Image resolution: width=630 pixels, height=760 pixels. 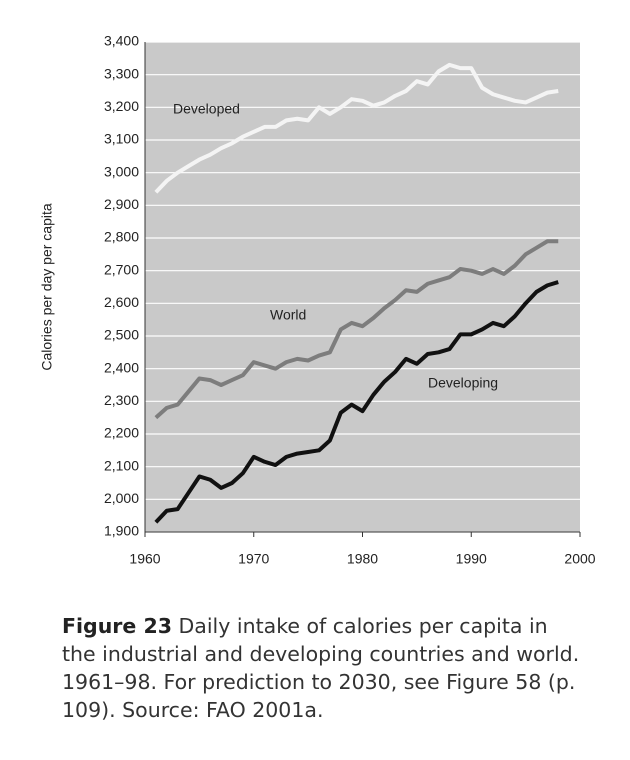 What do you see at coordinates (253, 559) in the screenshot?
I see `x-tick-label: 1970` at bounding box center [253, 559].